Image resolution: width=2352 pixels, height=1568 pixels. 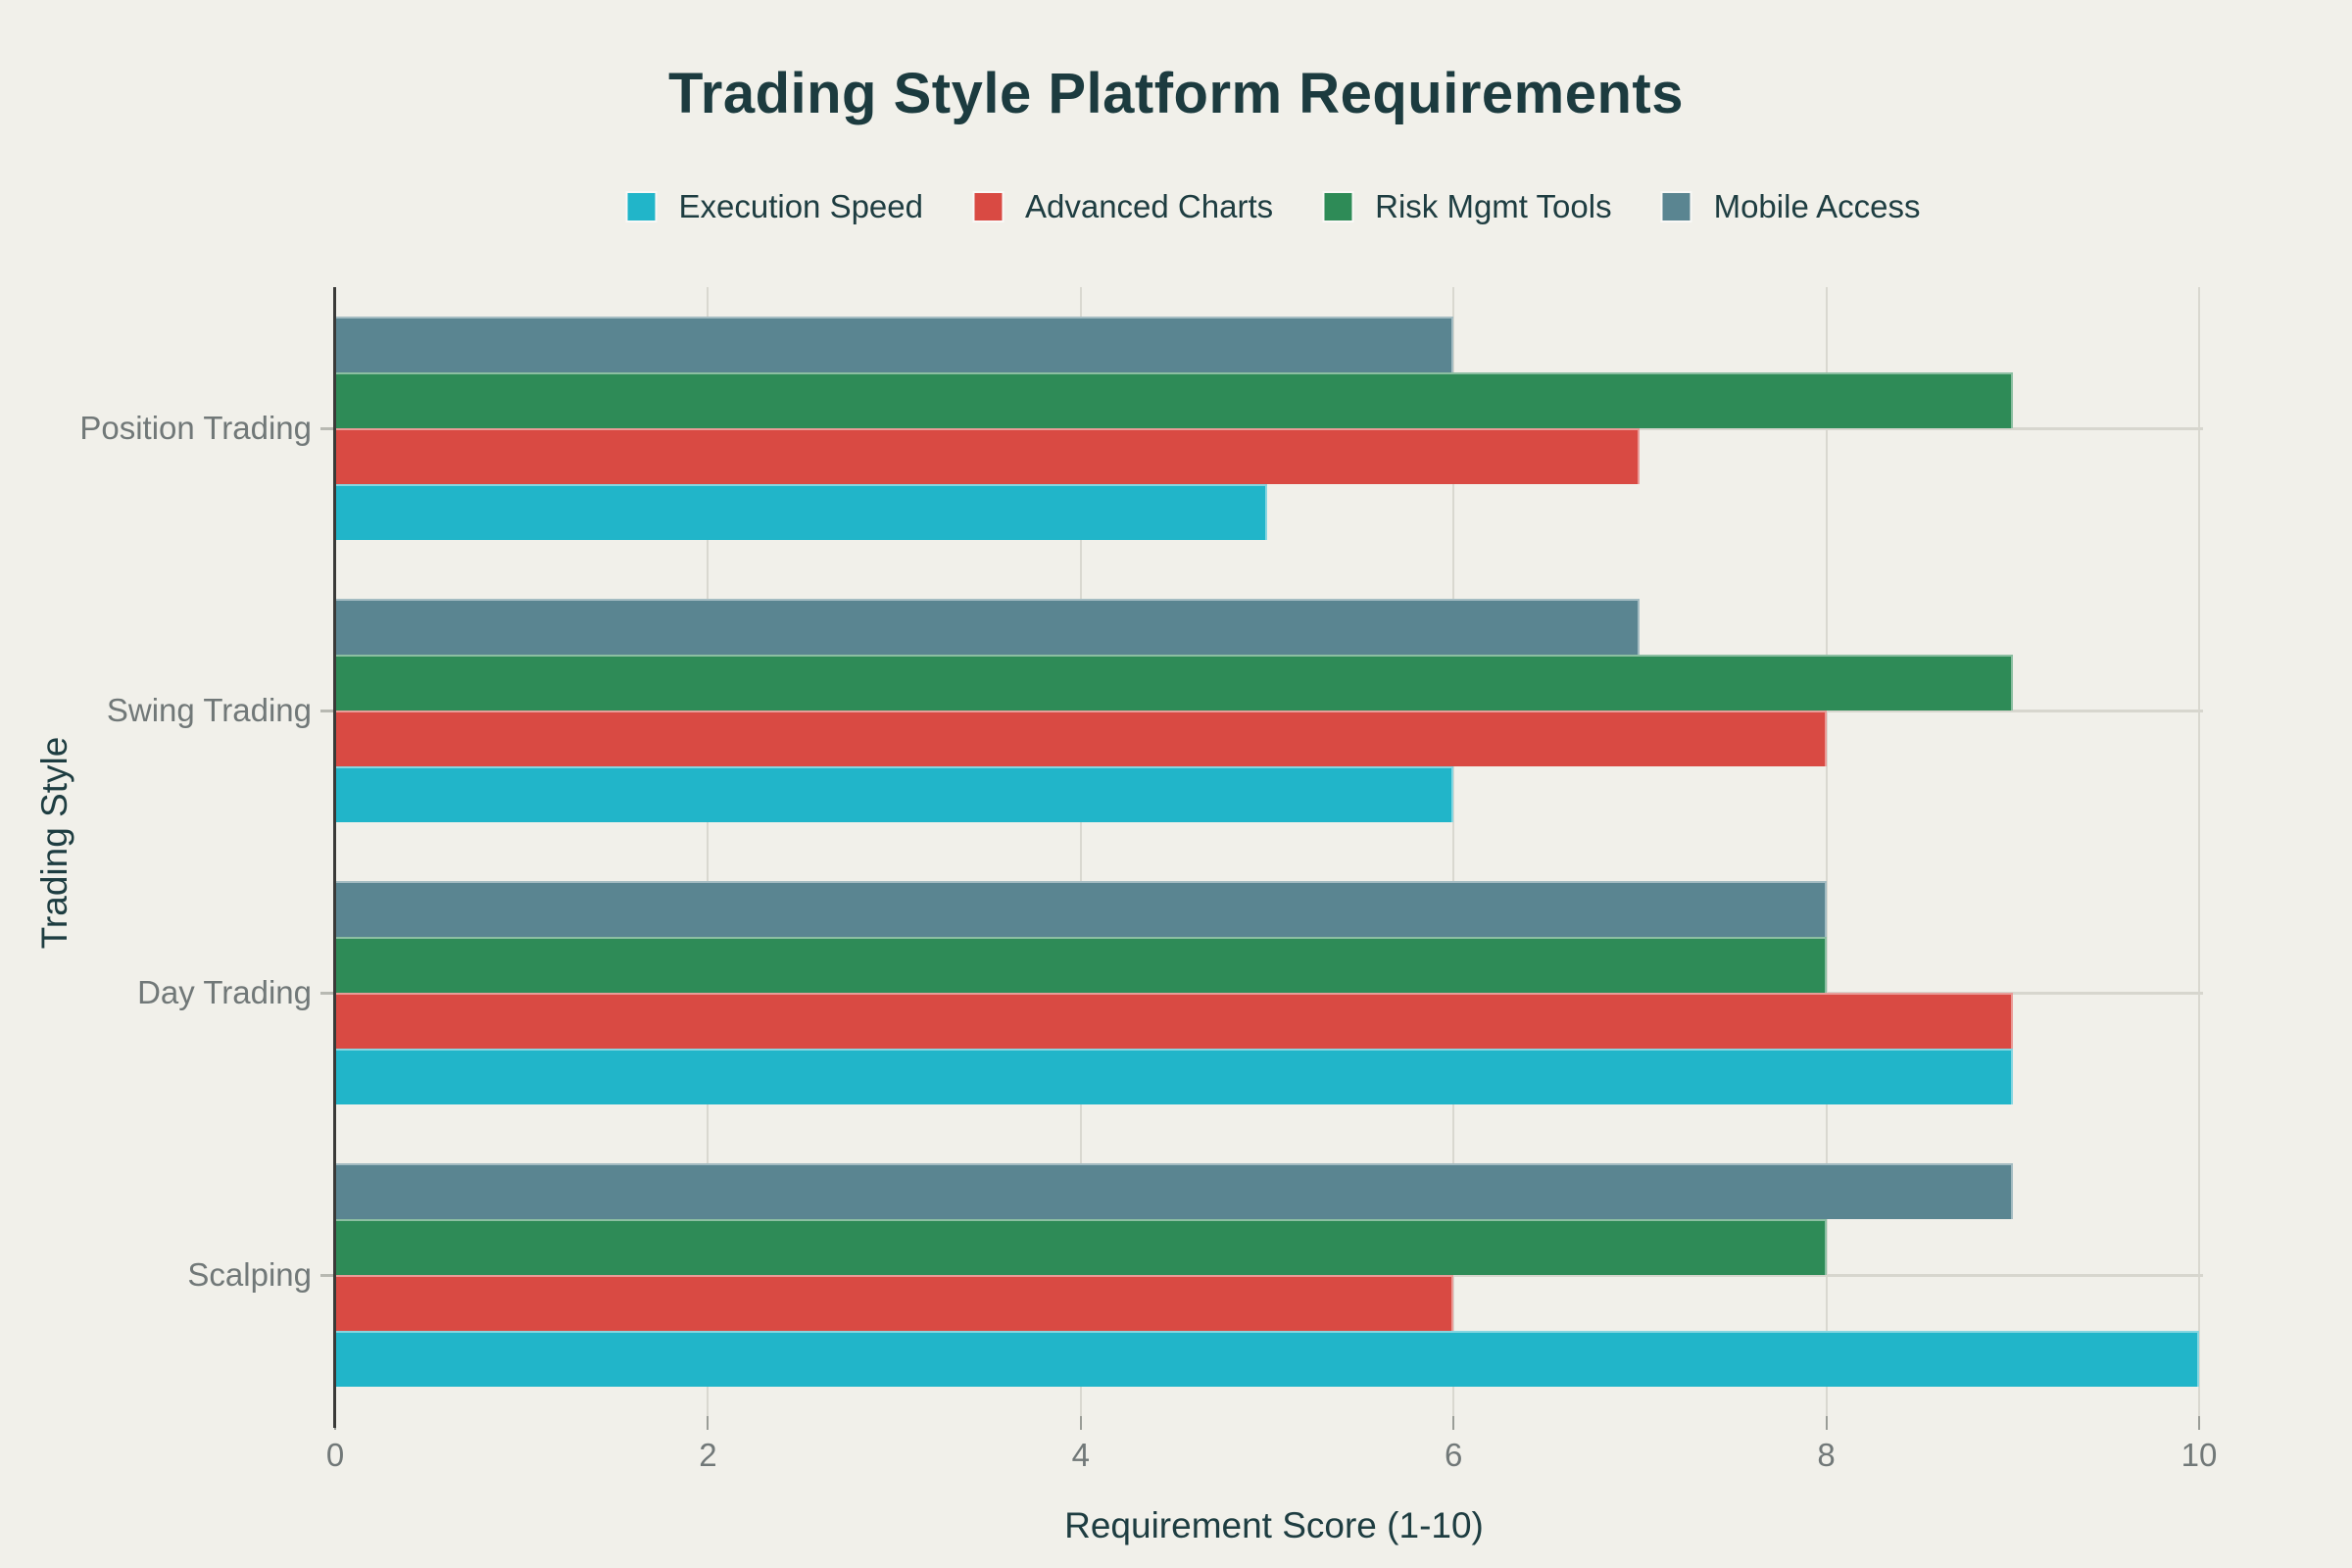 I want to click on x-tick-label: 10, so click(x=2199, y=1455).